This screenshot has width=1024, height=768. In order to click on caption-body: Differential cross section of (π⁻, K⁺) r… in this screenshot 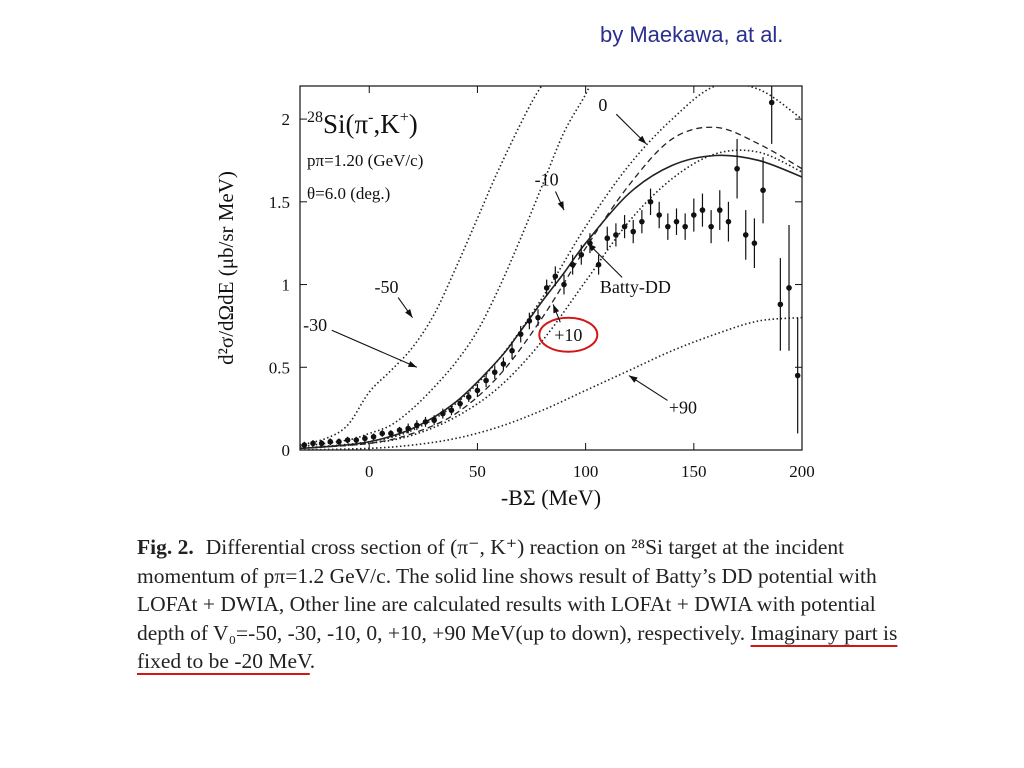, I will do `click(507, 590)`.